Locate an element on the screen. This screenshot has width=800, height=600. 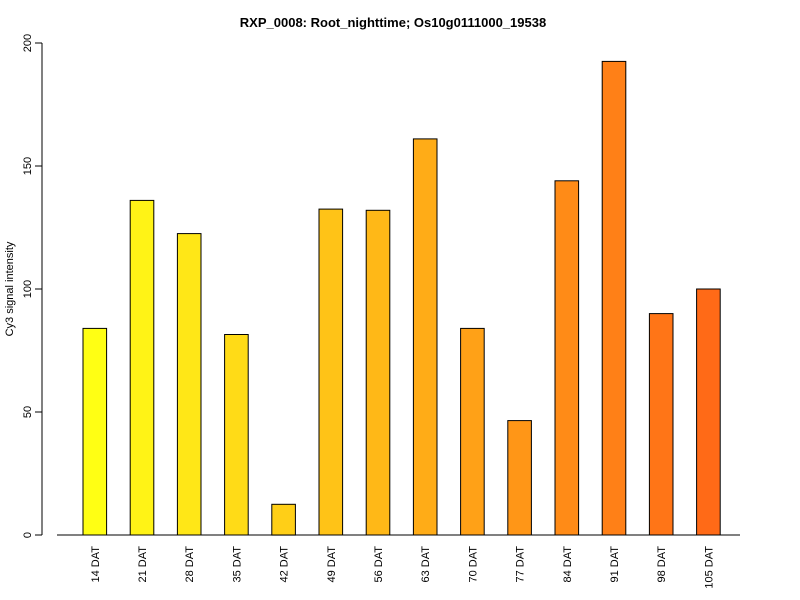
bar-56-dat is located at coordinates (378, 372).